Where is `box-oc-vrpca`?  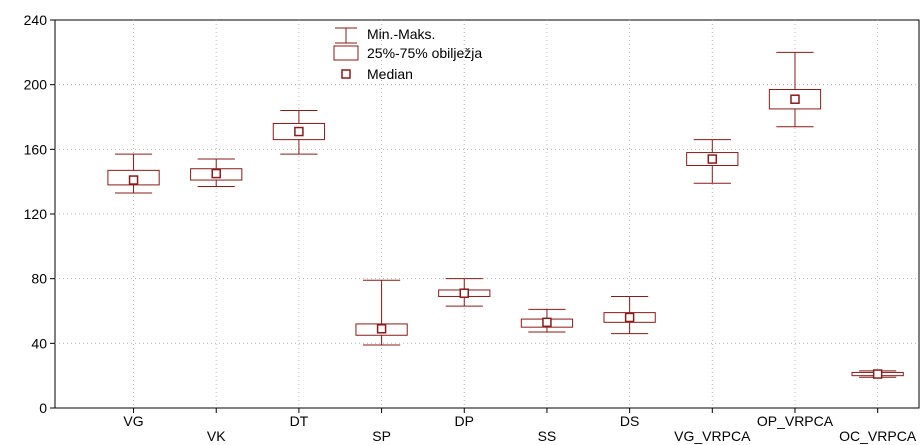
box-oc-vrpca is located at coordinates (877, 374).